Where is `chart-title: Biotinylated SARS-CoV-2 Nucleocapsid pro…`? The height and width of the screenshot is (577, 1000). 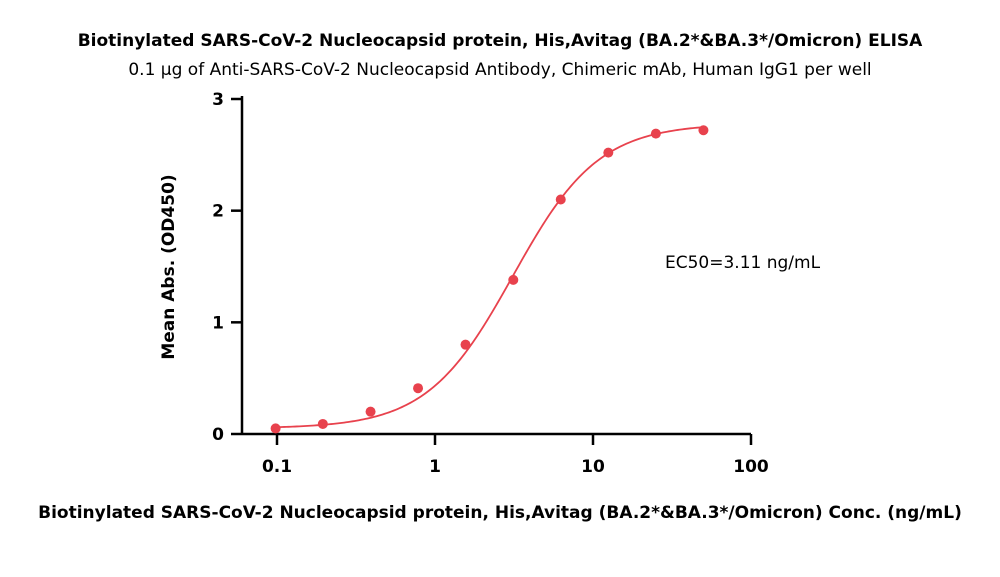
chart-title: Biotinylated SARS-CoV-2 Nucleocapsid pro… is located at coordinates (500, 41).